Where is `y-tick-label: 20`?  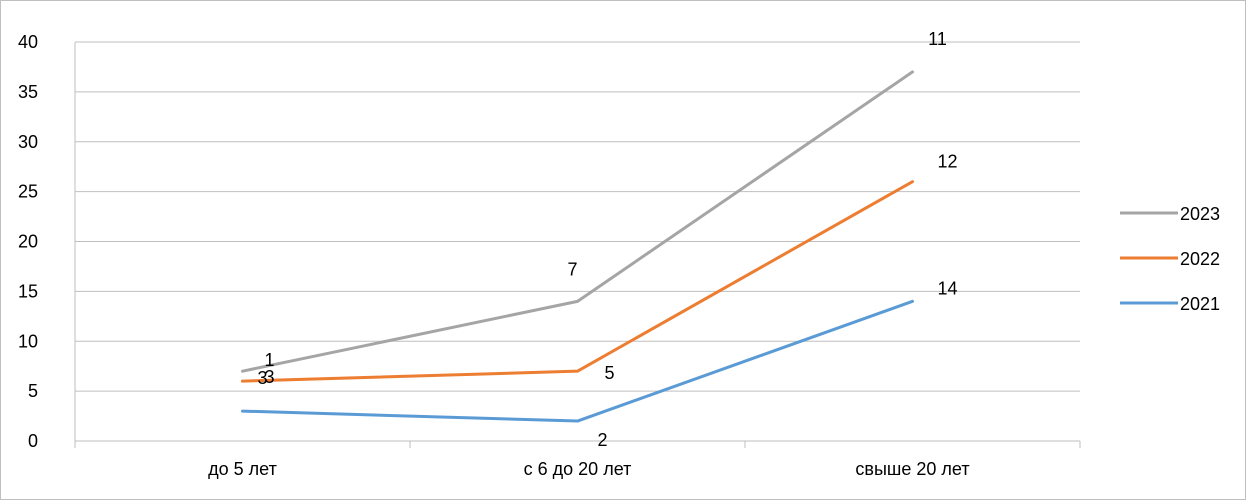 y-tick-label: 20 is located at coordinates (28, 242).